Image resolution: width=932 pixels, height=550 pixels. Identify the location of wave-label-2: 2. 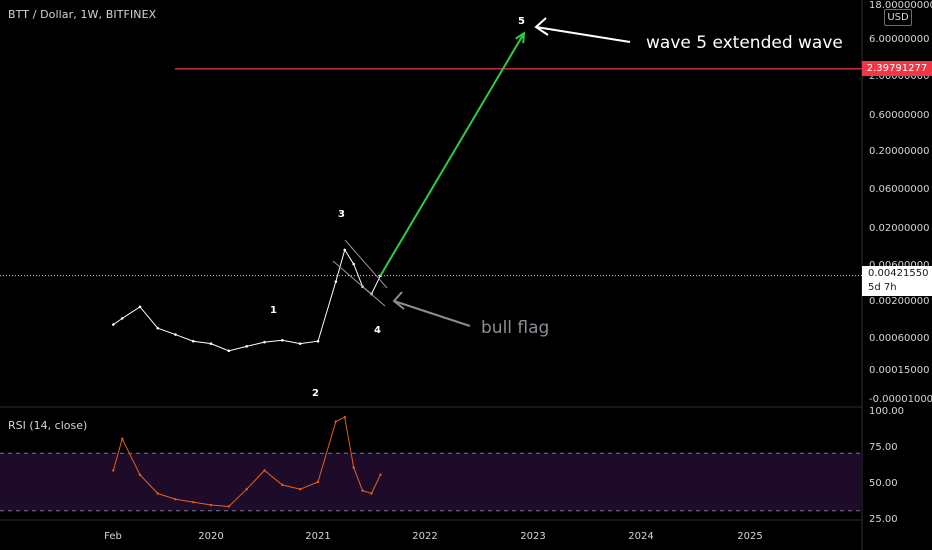
(315, 393).